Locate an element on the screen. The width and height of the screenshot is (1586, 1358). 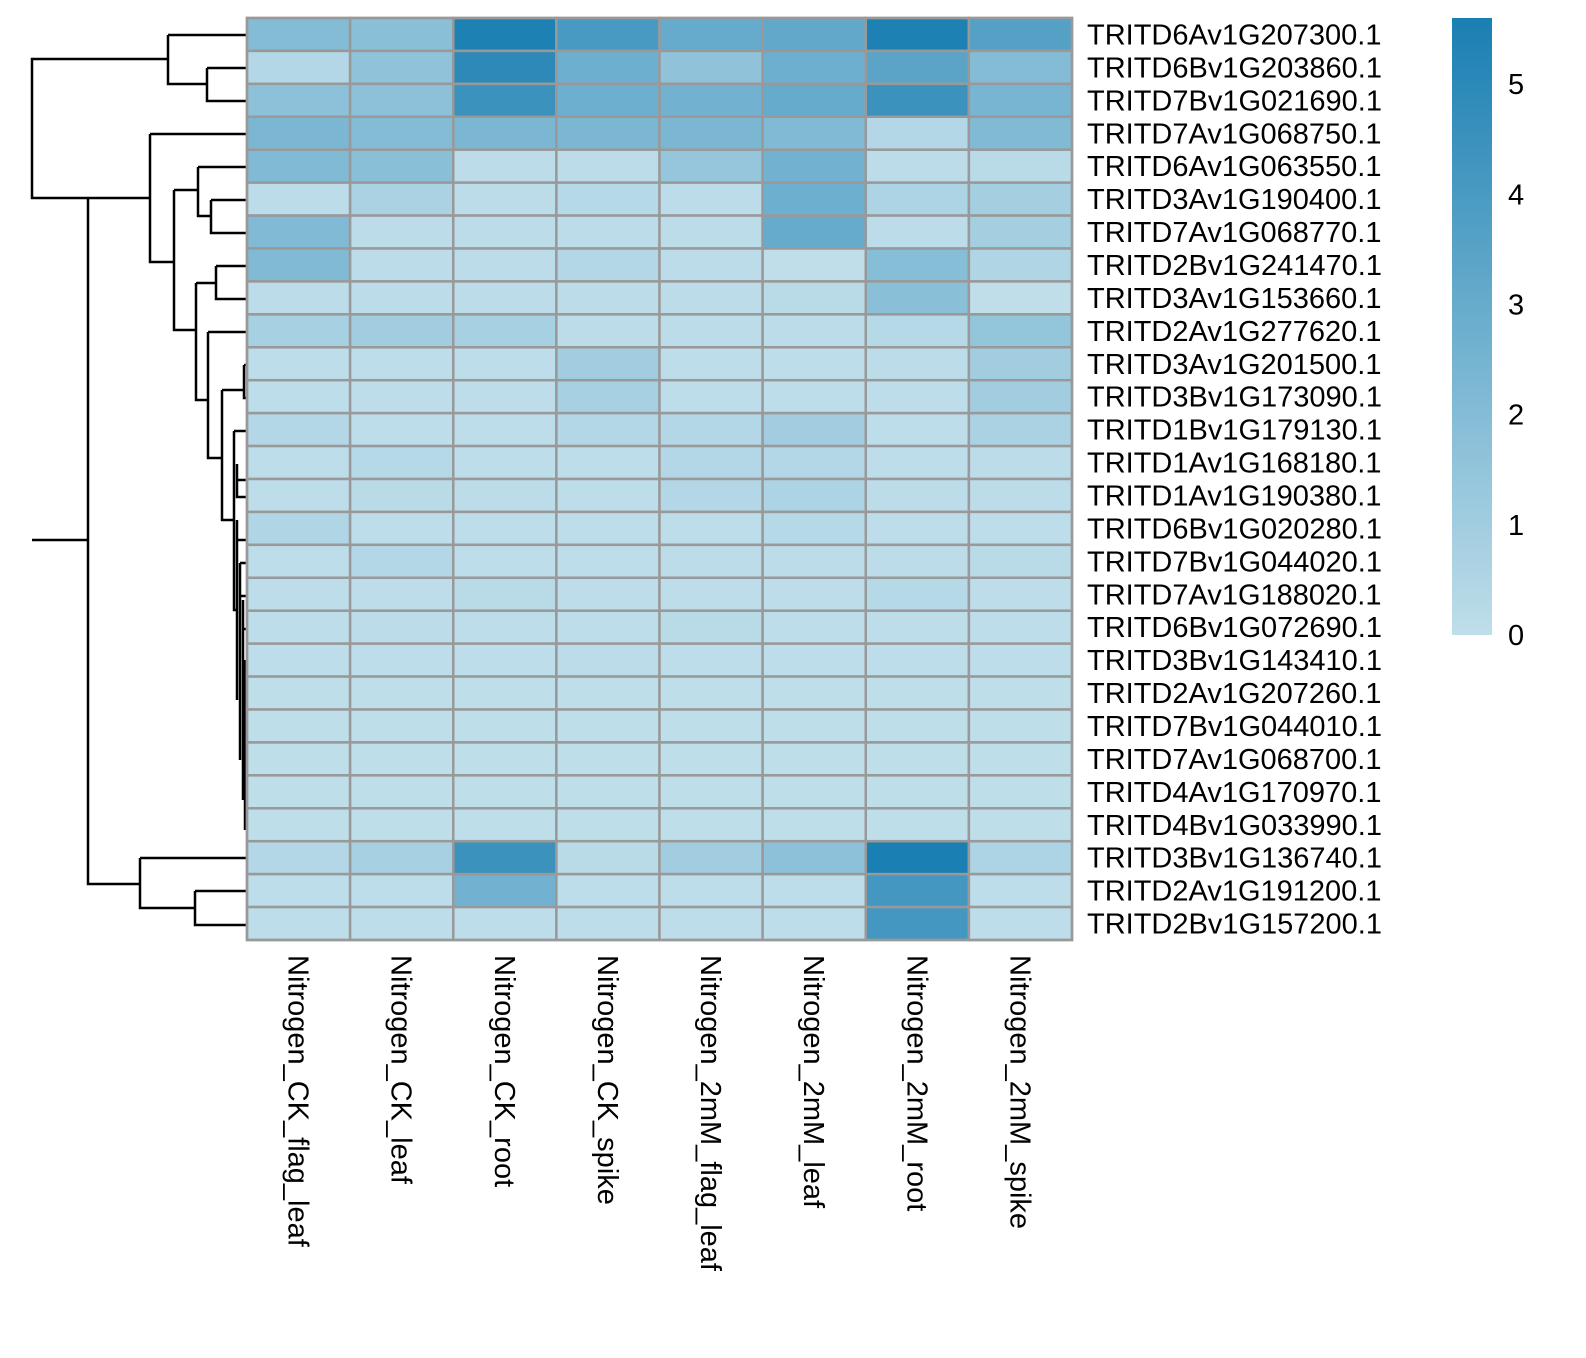
row-label: TRITD3Bv1G173090.1 is located at coordinates (1234, 398).